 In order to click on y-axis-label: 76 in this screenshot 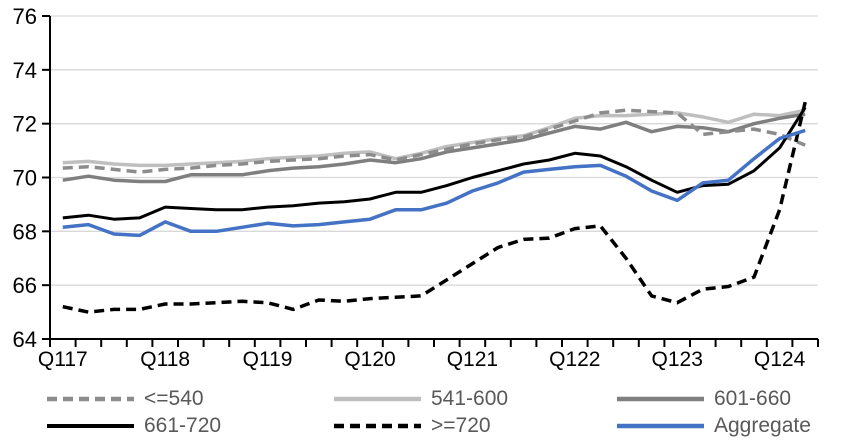, I will do `click(25, 16)`.